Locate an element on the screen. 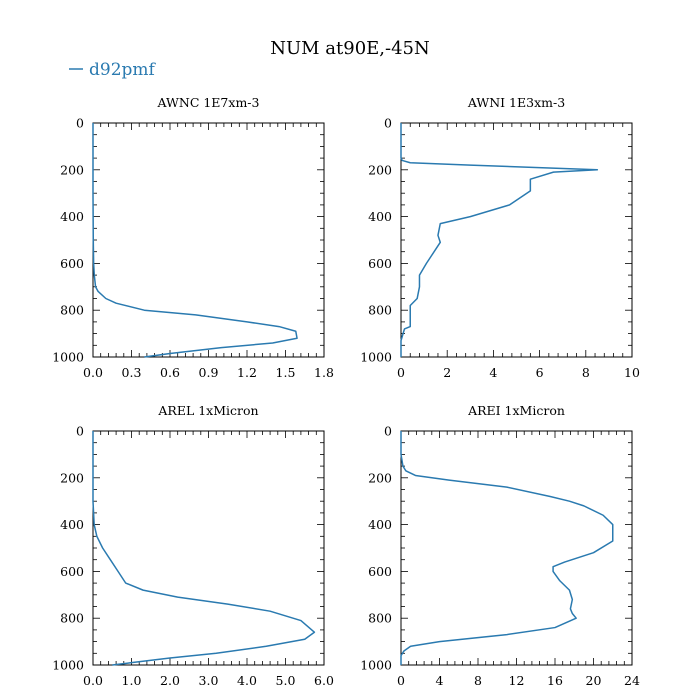 This screenshot has width=700, height=700. x-tick-label: 6 is located at coordinates (540, 372).